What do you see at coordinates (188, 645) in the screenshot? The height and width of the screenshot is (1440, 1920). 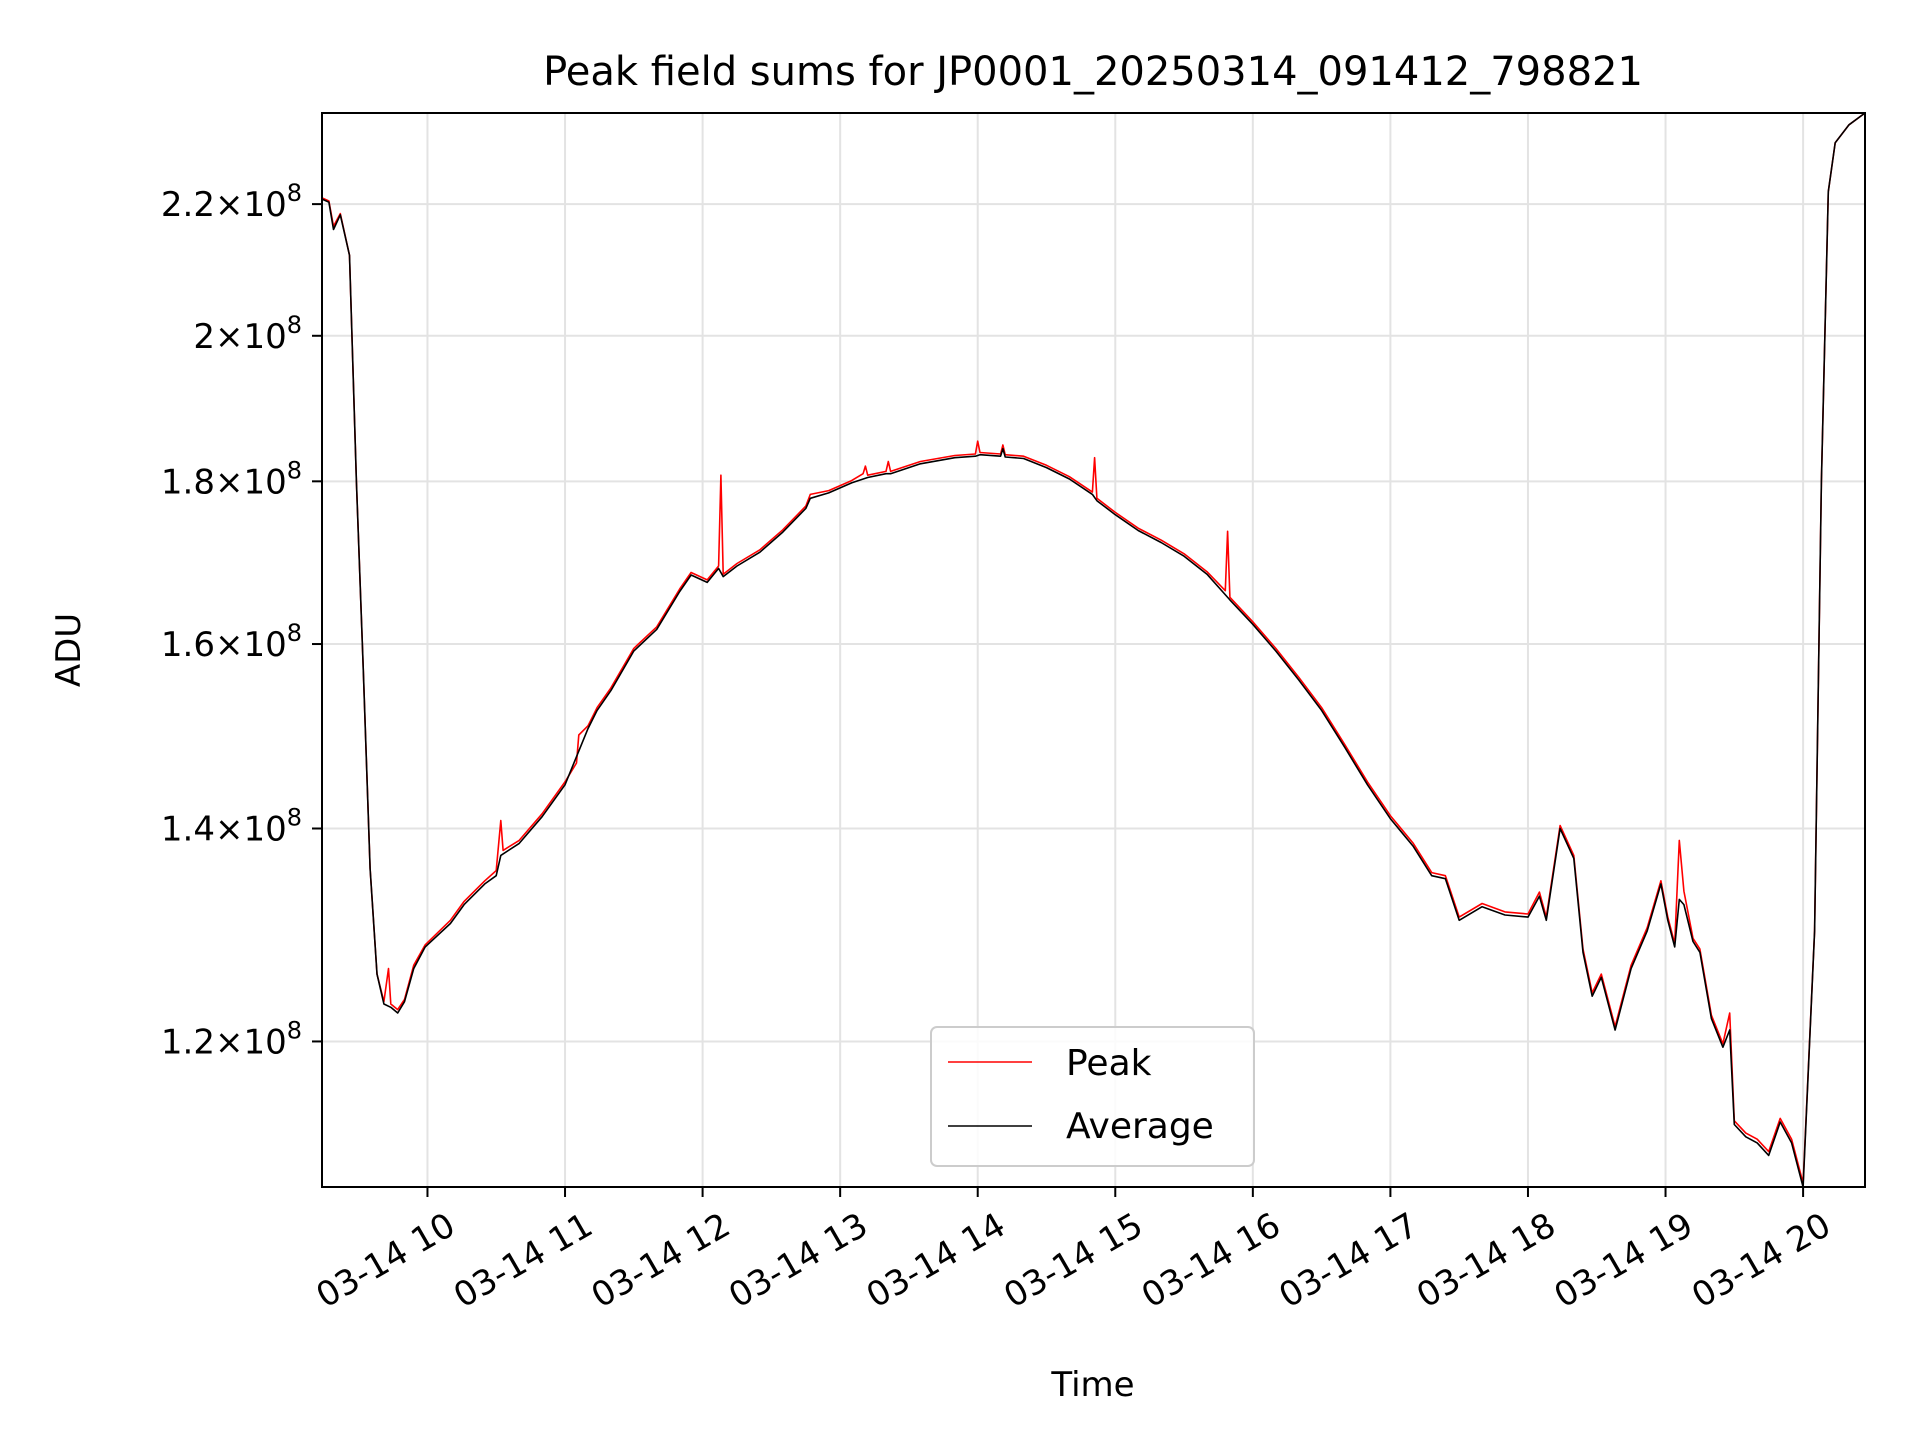 I see `y-tick-mantissa: 1.6` at bounding box center [188, 645].